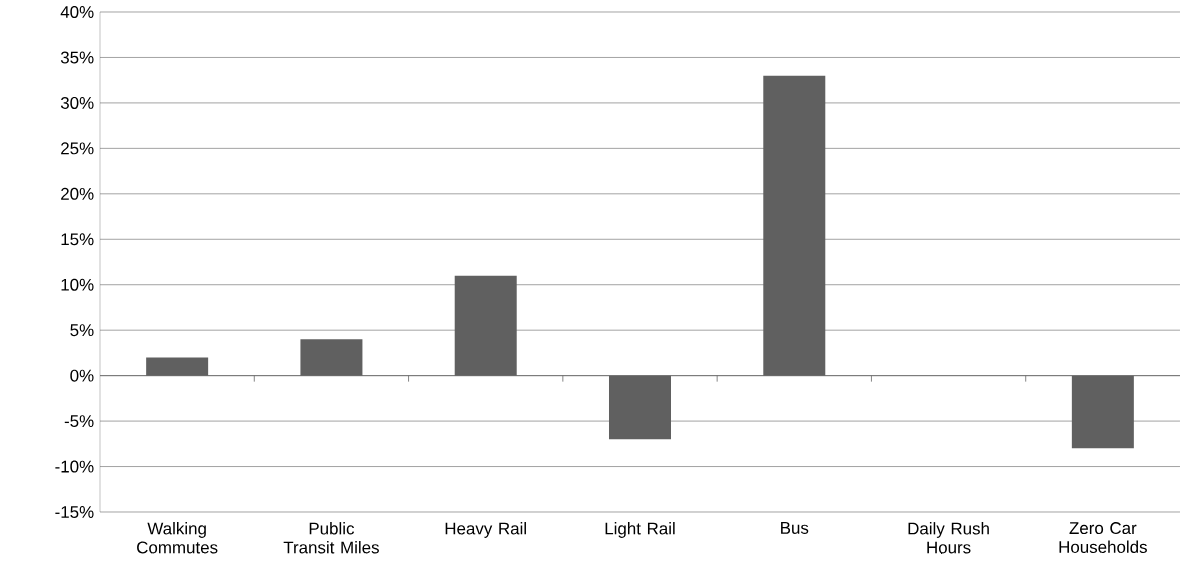 Image resolution: width=1187 pixels, height=585 pixels. Describe the element at coordinates (1103, 538) in the screenshot. I see `x-tick-label: Zero Car Households` at that location.